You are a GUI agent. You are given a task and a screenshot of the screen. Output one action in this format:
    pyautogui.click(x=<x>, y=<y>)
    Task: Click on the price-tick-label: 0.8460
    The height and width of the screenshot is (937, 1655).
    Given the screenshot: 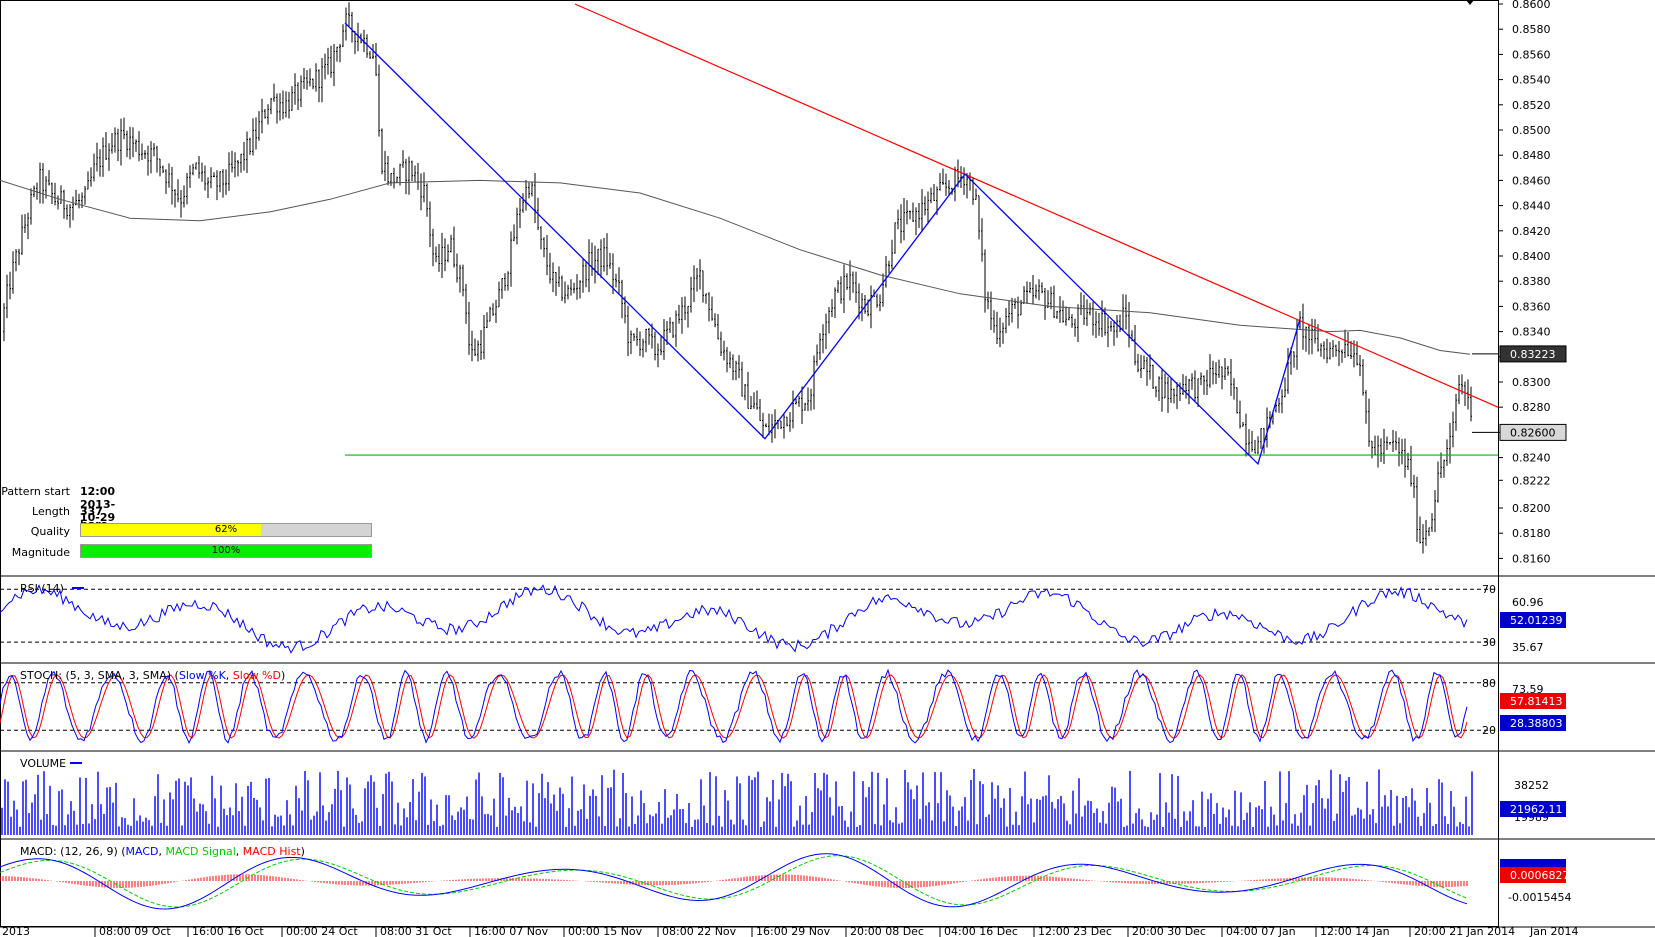 What is the action you would take?
    pyautogui.click(x=1531, y=180)
    